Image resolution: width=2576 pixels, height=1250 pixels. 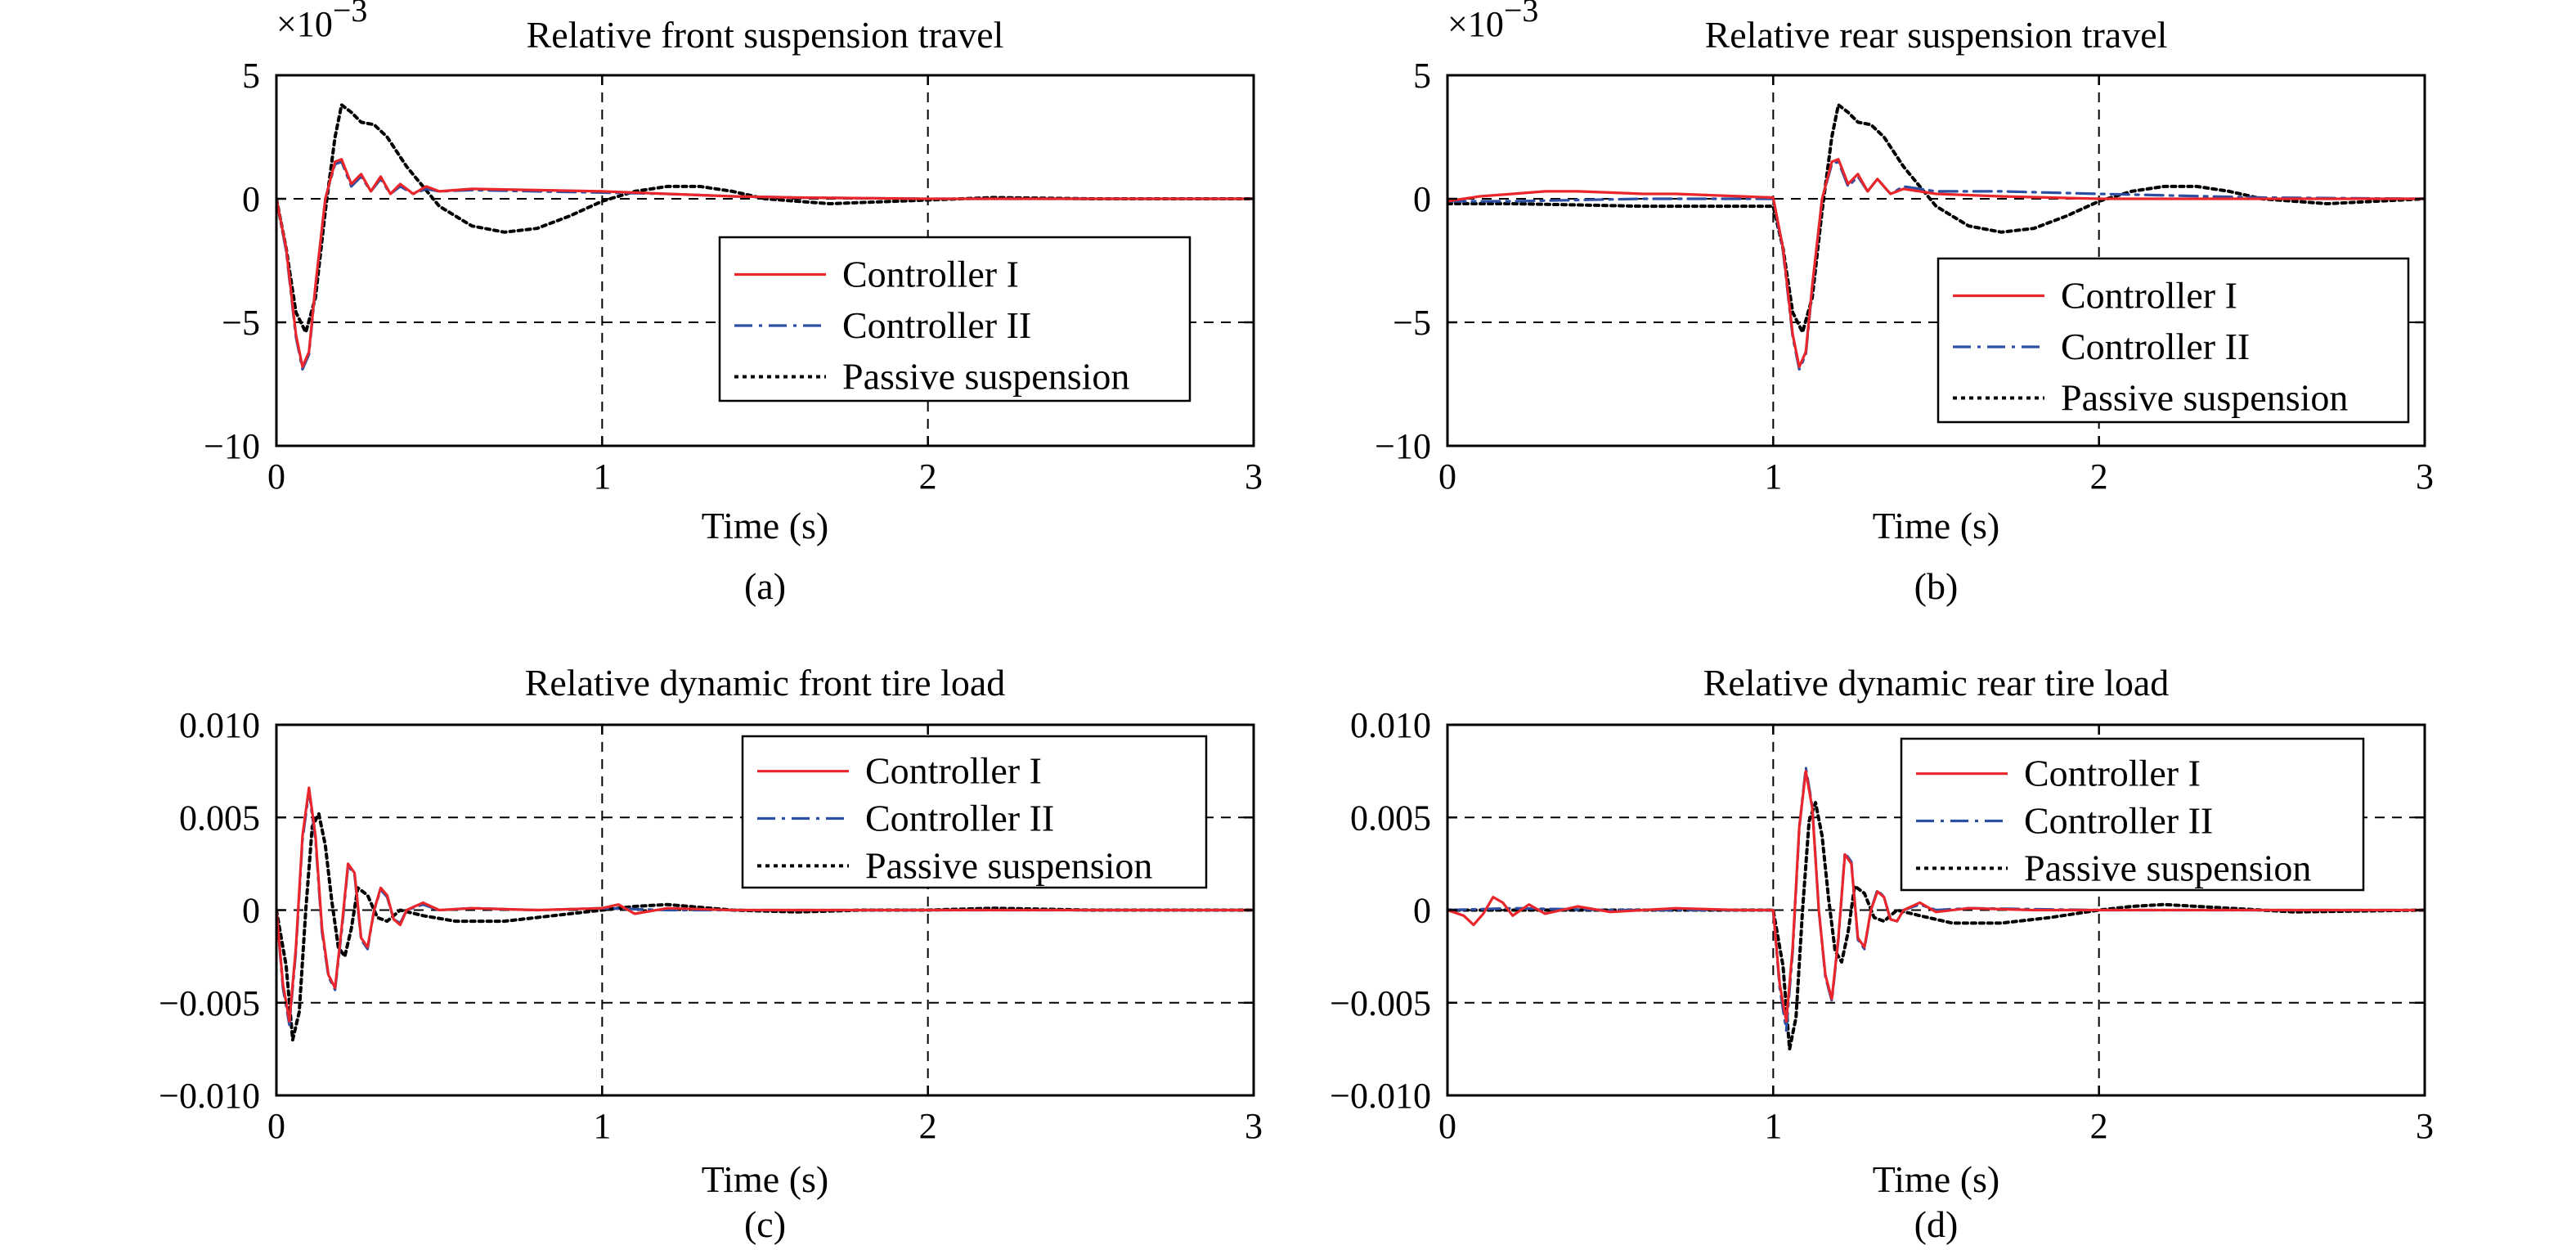 What do you see at coordinates (1937, 35) in the screenshot?
I see `chart-title: Relative rear suspension travel` at bounding box center [1937, 35].